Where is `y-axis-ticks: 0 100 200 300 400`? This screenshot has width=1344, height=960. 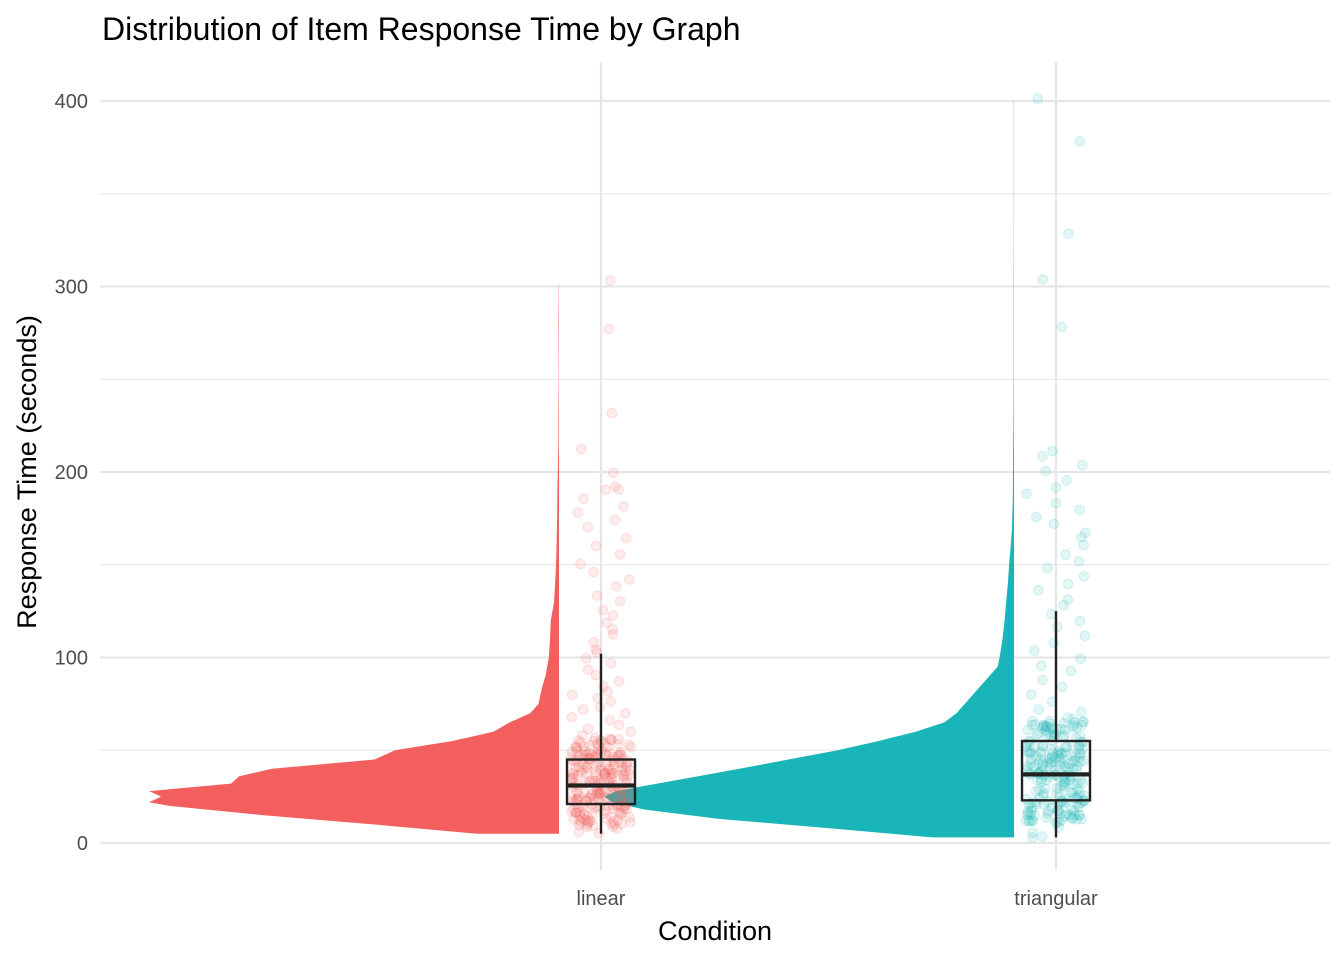 y-axis-ticks: 0 100 200 300 400 is located at coordinates (71, 473).